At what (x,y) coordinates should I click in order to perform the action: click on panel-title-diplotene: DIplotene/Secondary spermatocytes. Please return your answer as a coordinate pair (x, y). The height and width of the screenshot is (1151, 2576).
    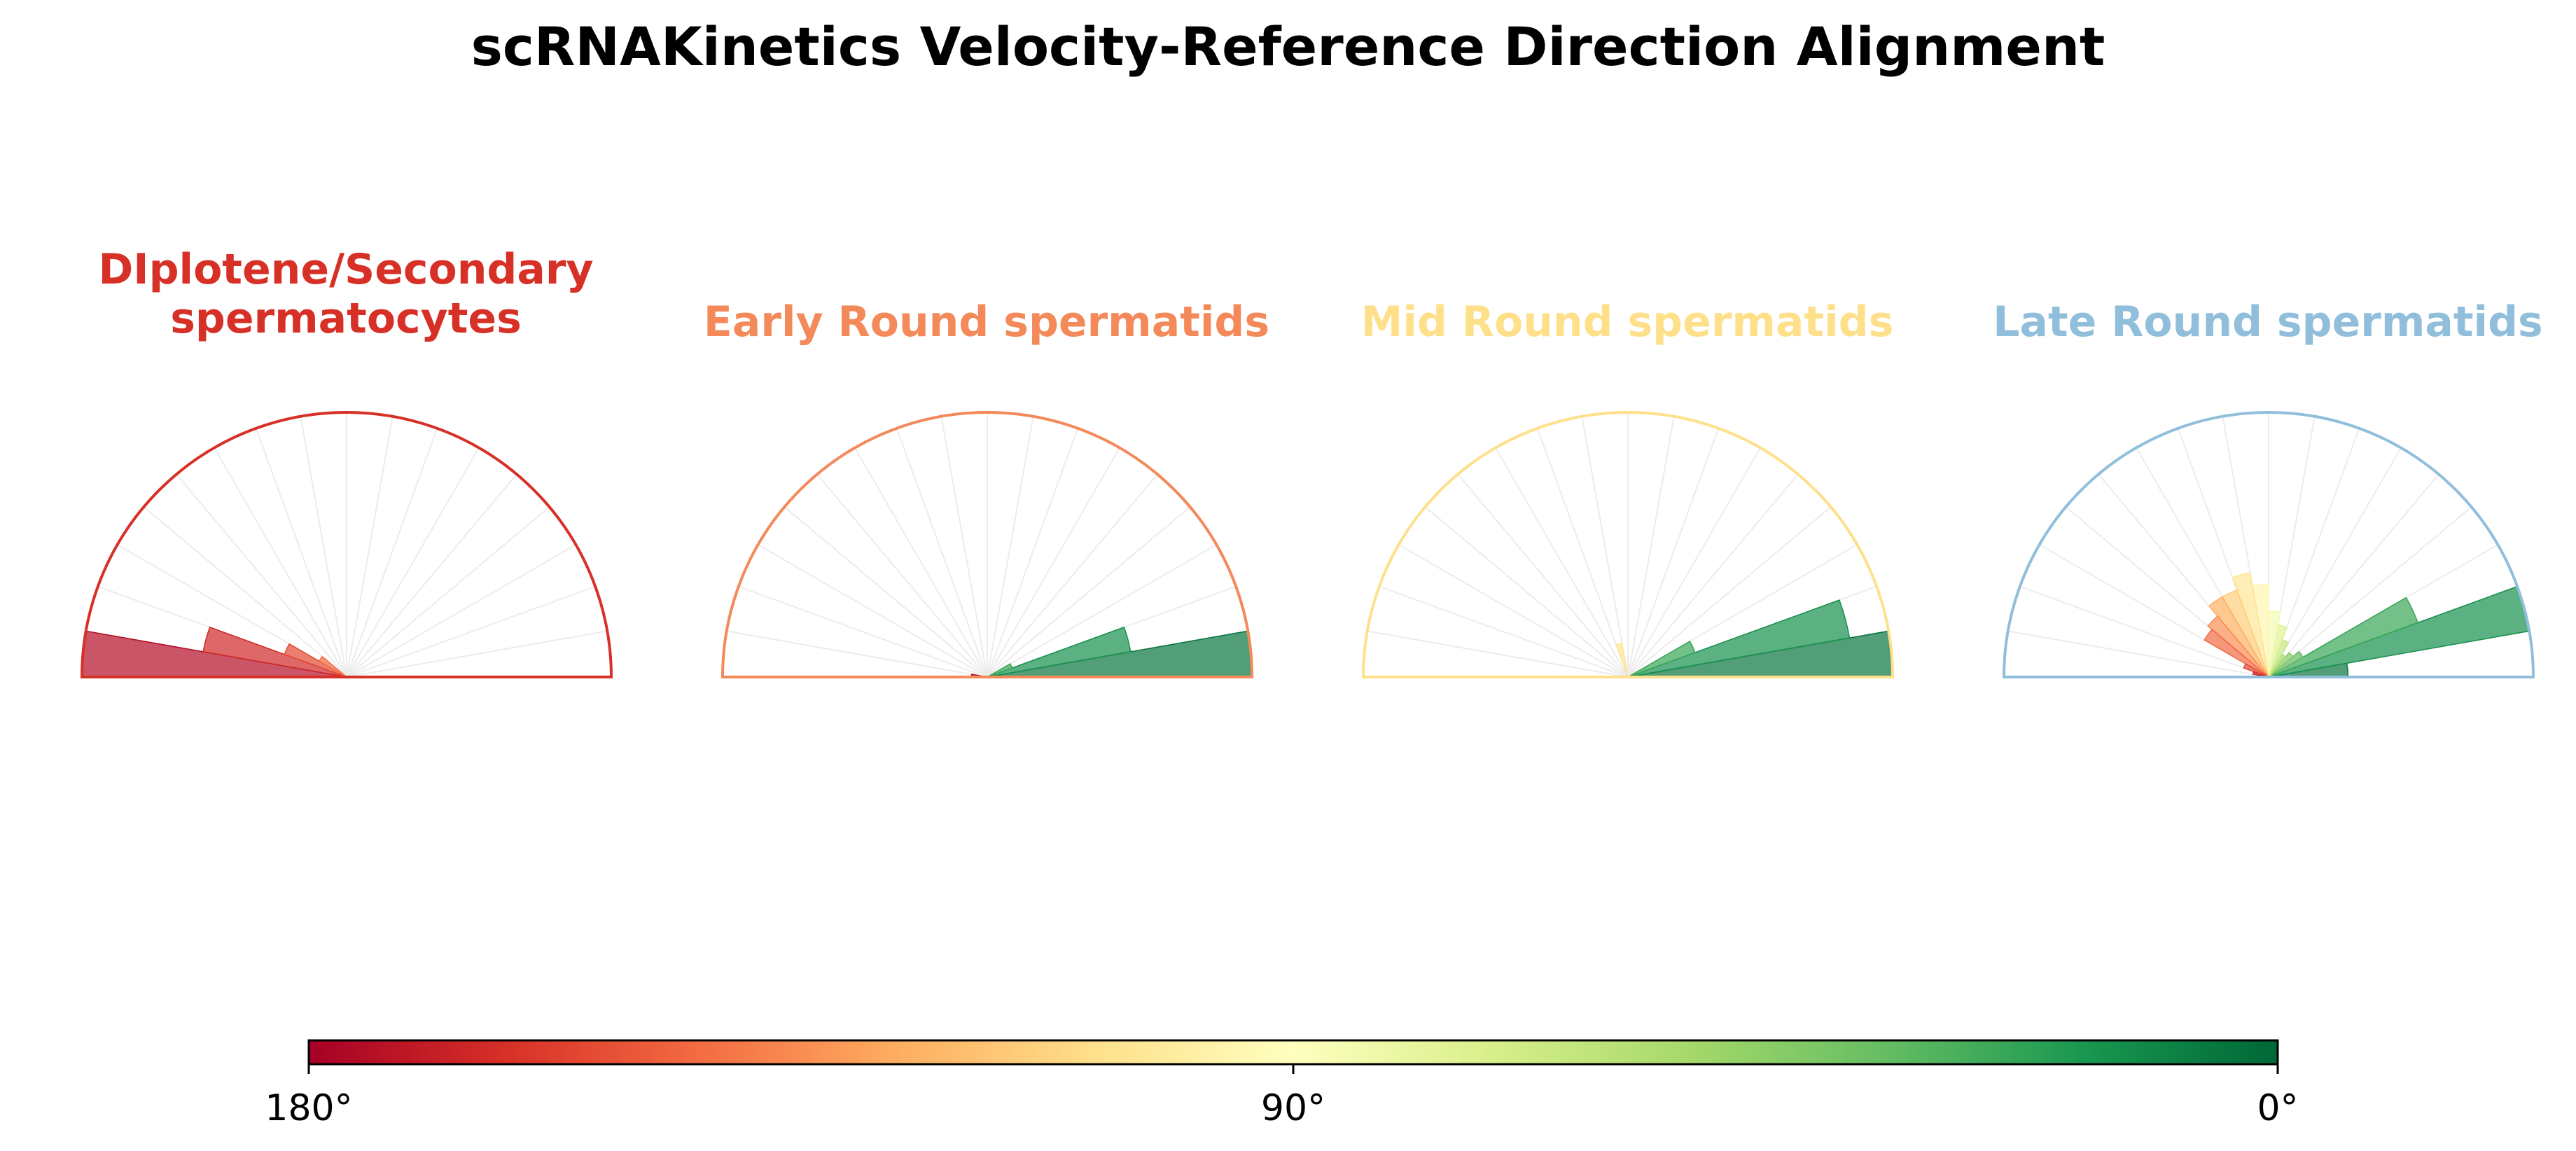
    Looking at the image, I should click on (346, 294).